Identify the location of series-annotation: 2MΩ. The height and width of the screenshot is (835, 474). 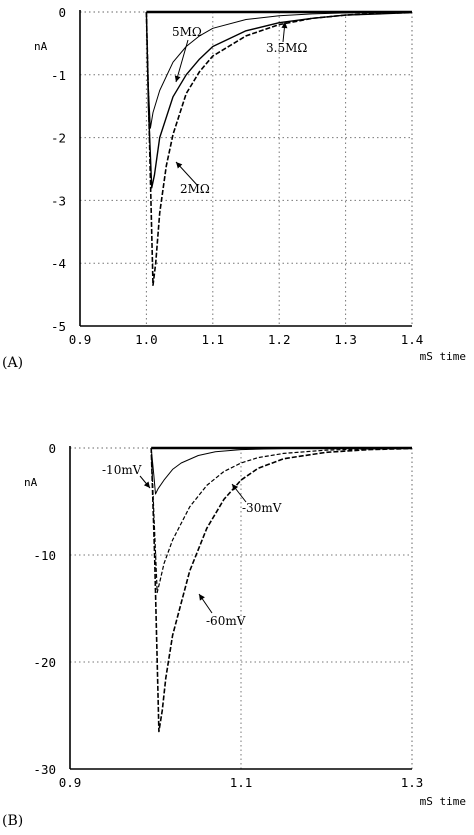
(195, 189).